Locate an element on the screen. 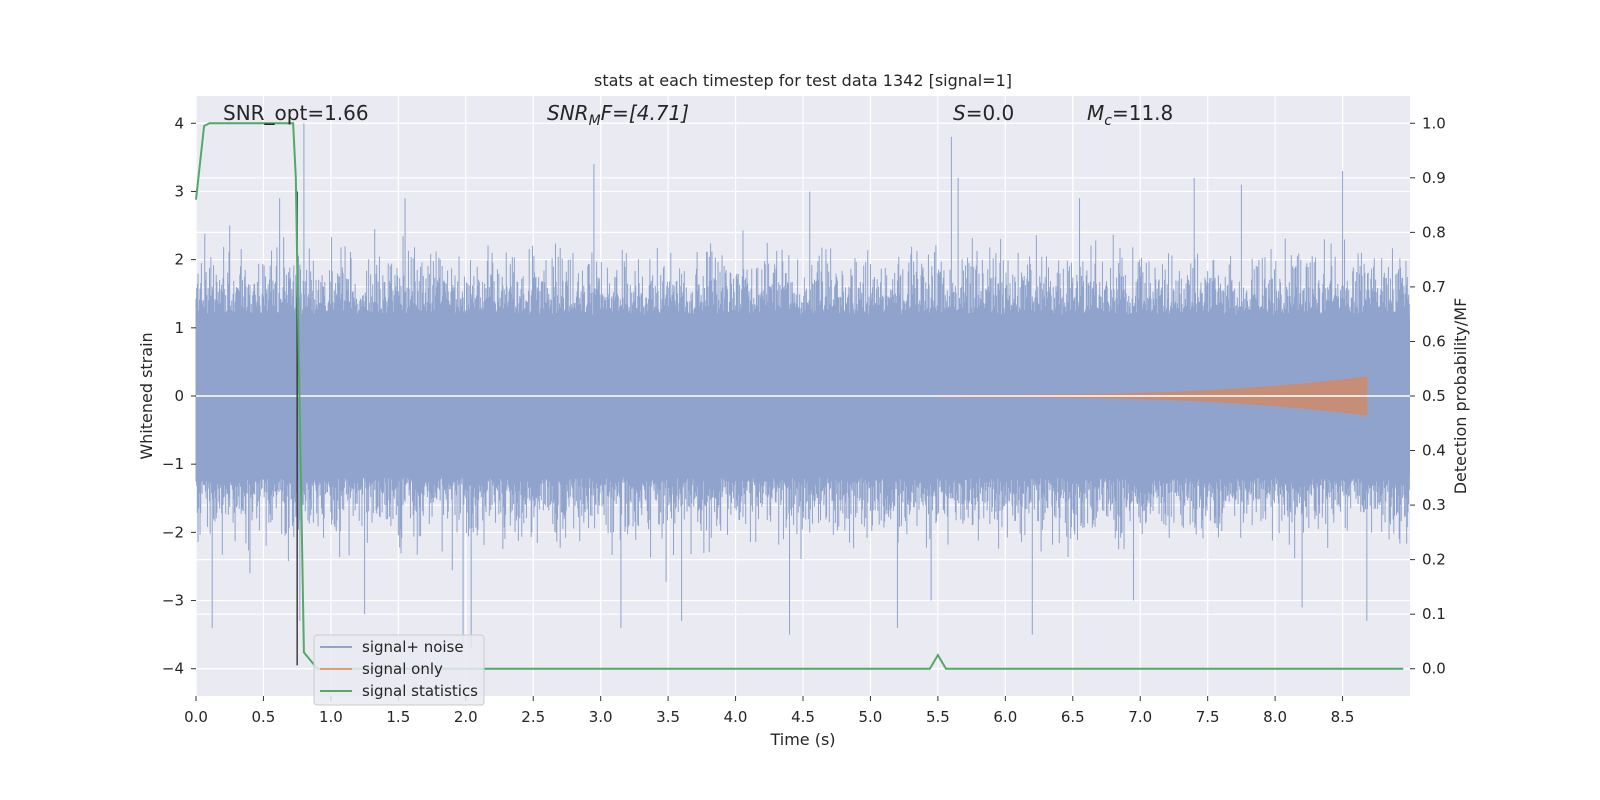  annotation-mc: Mc=11.8 is located at coordinates (1130, 115).